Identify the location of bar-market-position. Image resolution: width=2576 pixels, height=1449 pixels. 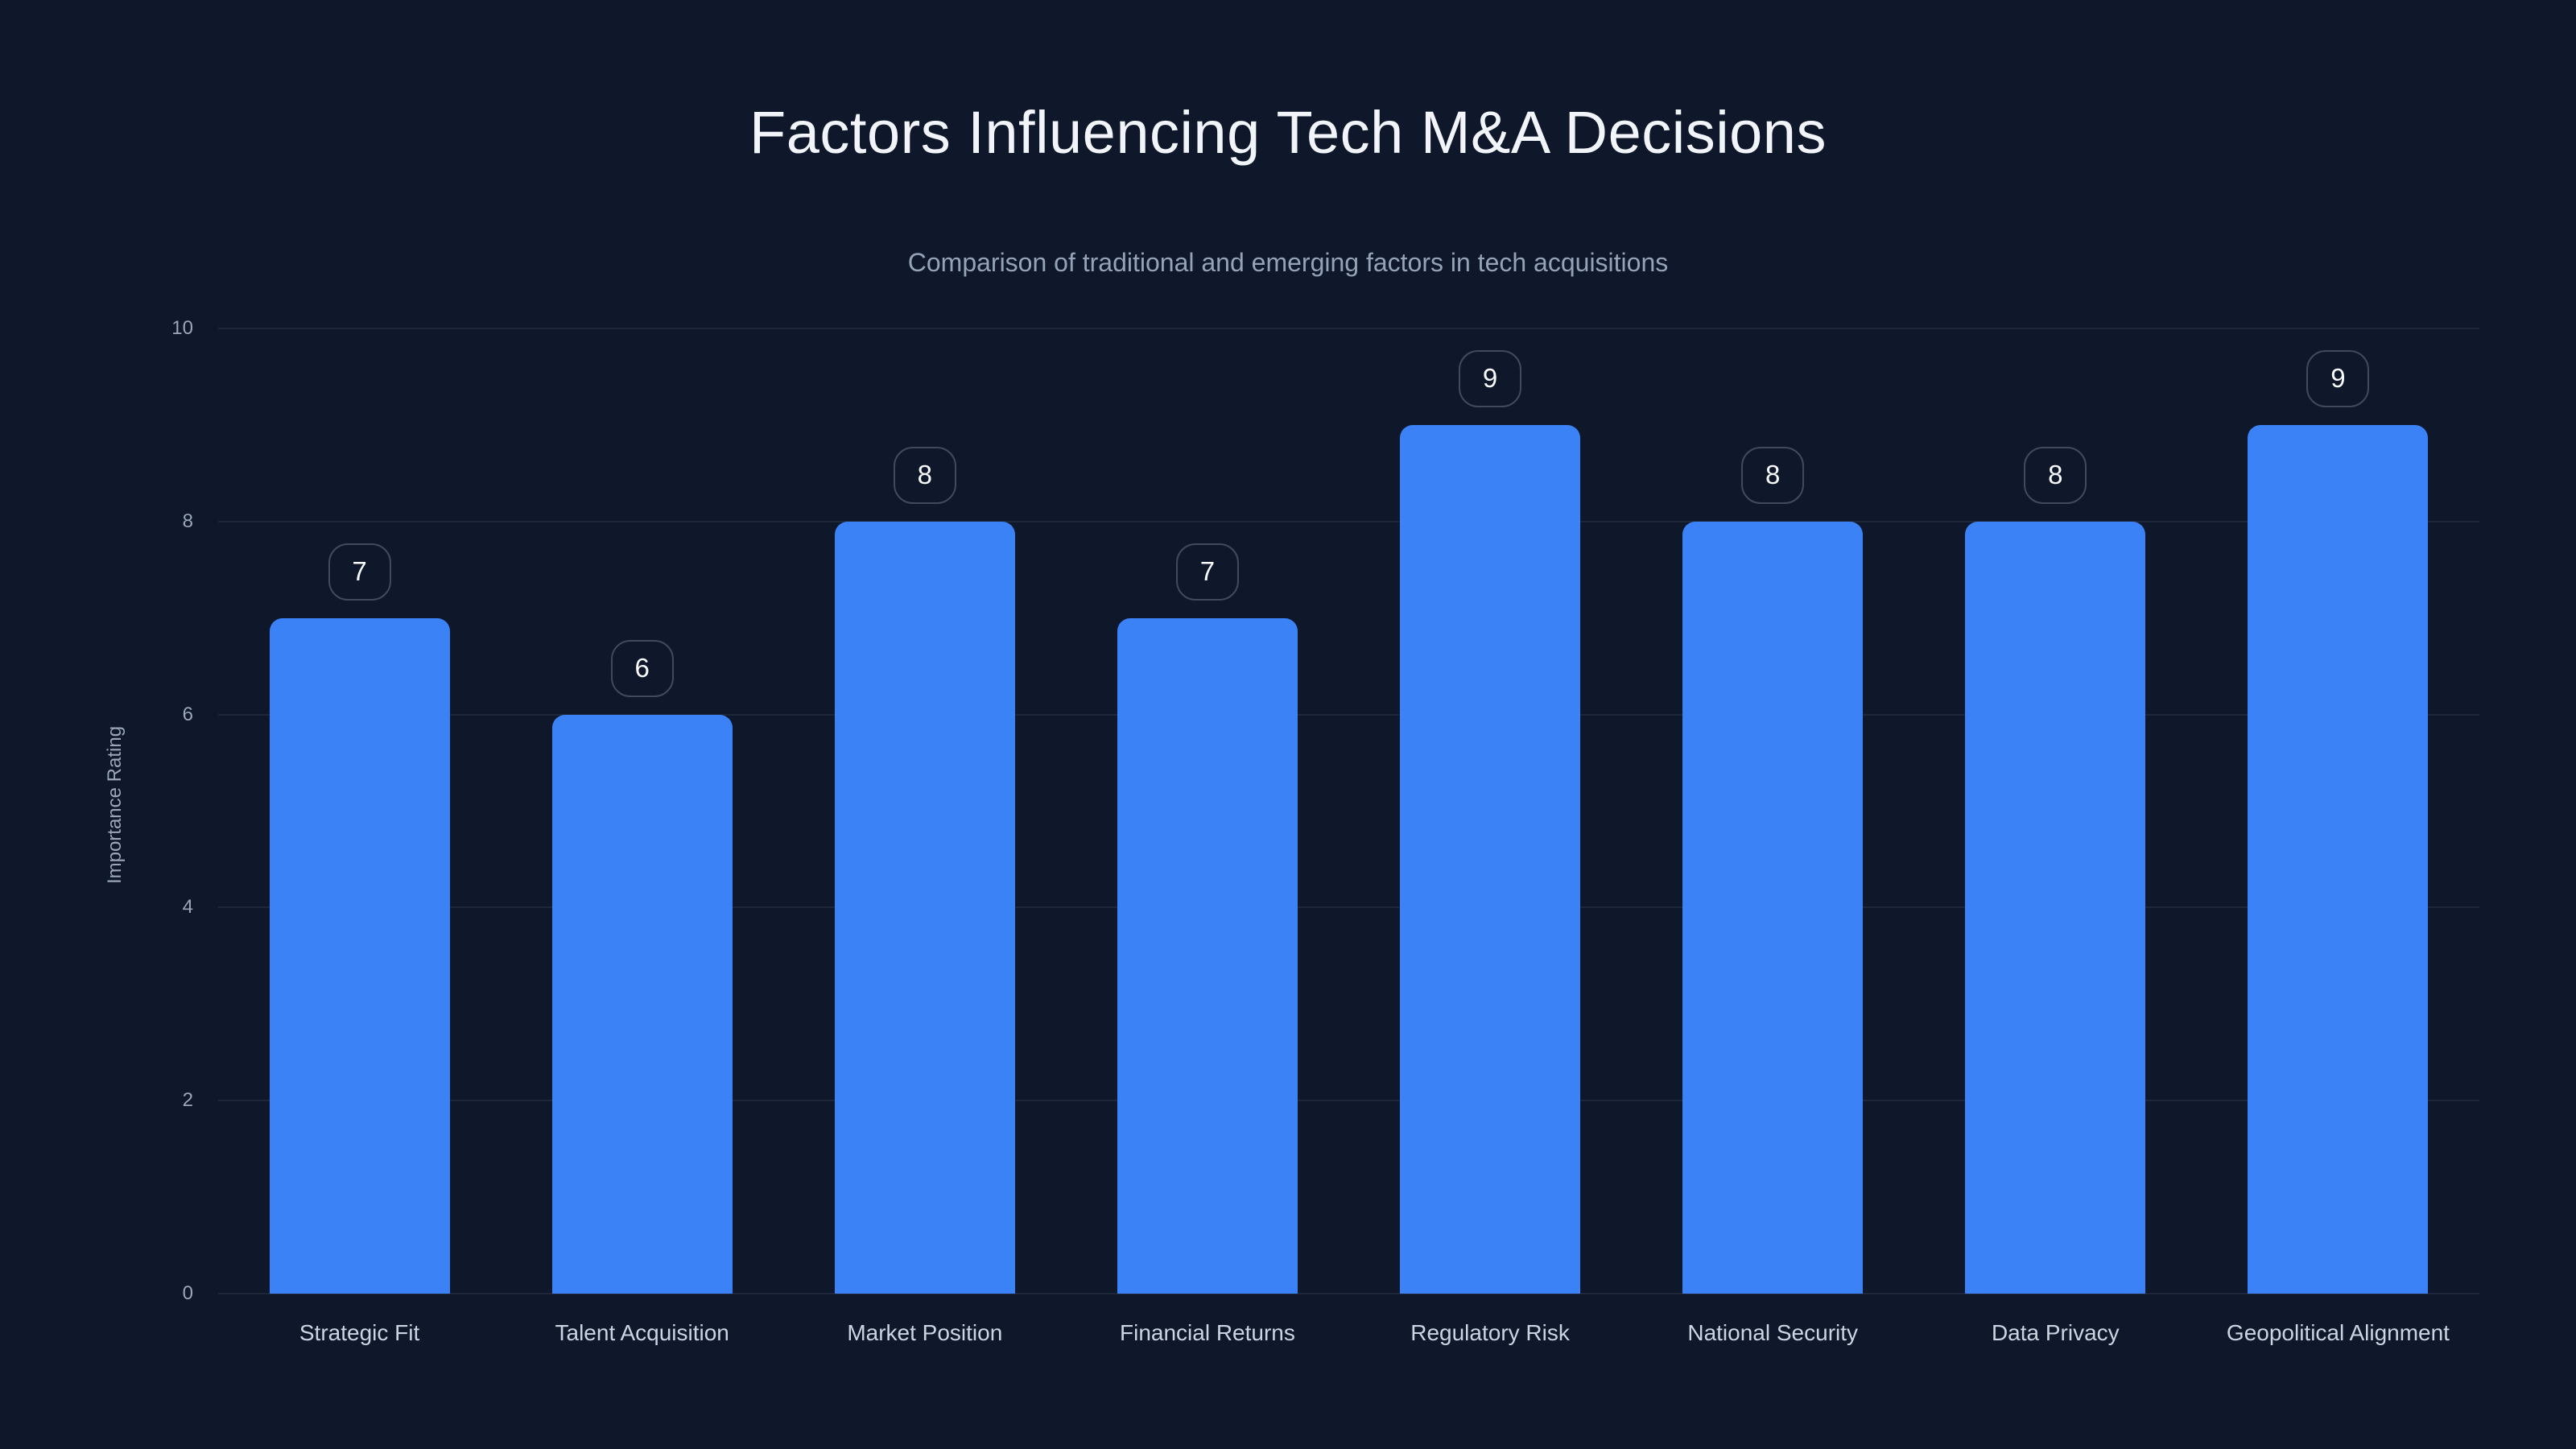
(925, 907).